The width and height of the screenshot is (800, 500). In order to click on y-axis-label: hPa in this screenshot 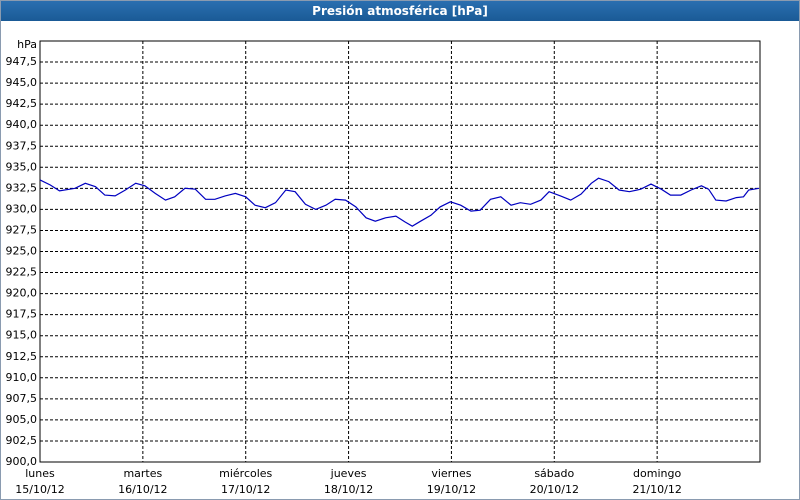, I will do `click(27, 44)`.